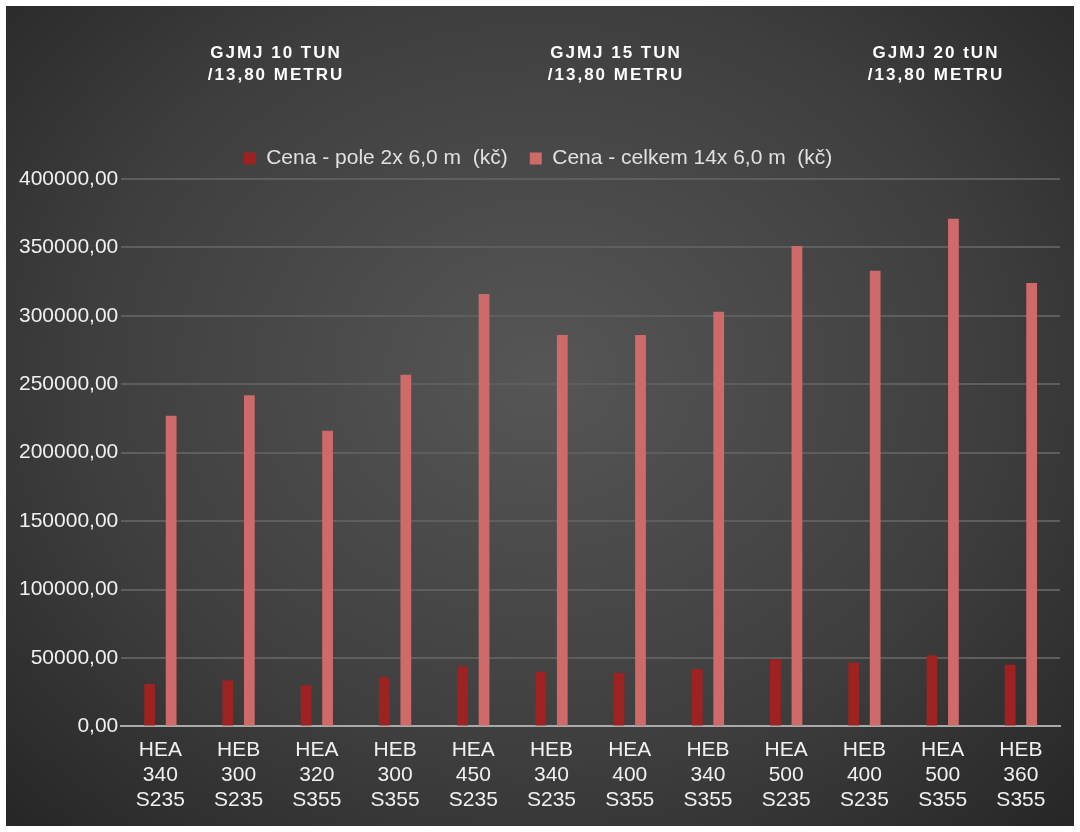 The image size is (1080, 832). I want to click on x-tick-label: HEA 320 S355, so click(317, 773).